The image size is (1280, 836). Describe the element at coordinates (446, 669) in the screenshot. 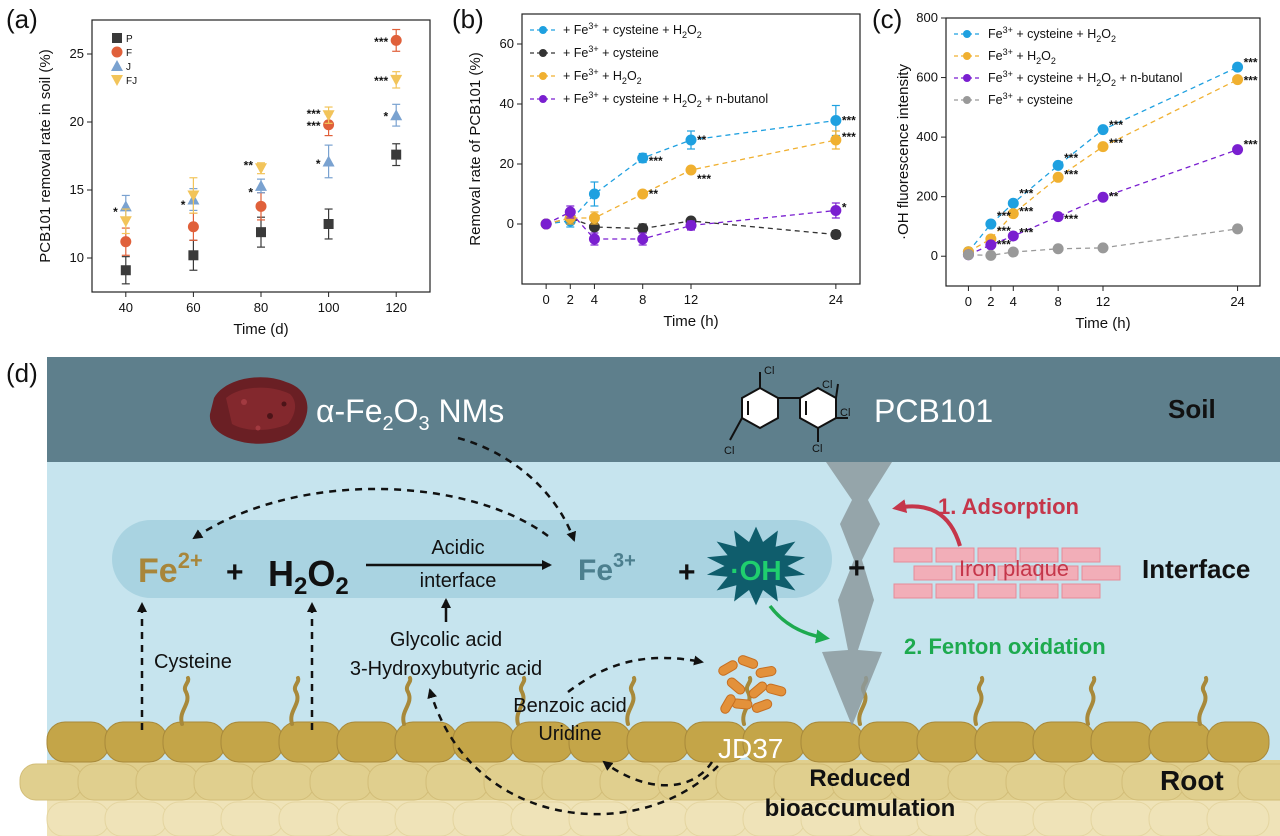

I see `hydroxybutyric-label: 3-Hydroxybutyric acid` at that location.